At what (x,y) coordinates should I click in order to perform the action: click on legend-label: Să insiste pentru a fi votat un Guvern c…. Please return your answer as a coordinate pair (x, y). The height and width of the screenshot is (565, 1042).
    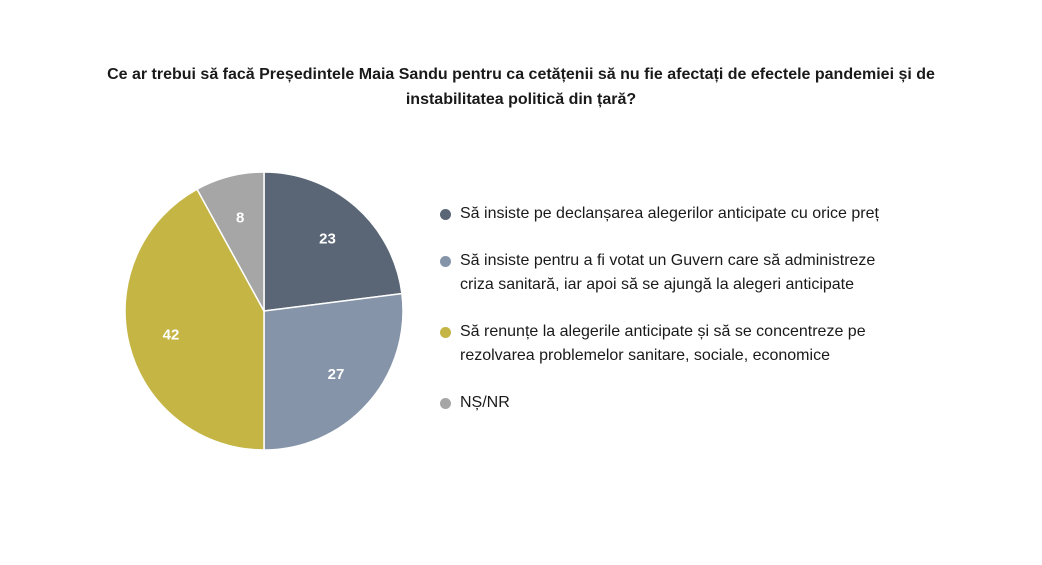
    Looking at the image, I should click on (668, 272).